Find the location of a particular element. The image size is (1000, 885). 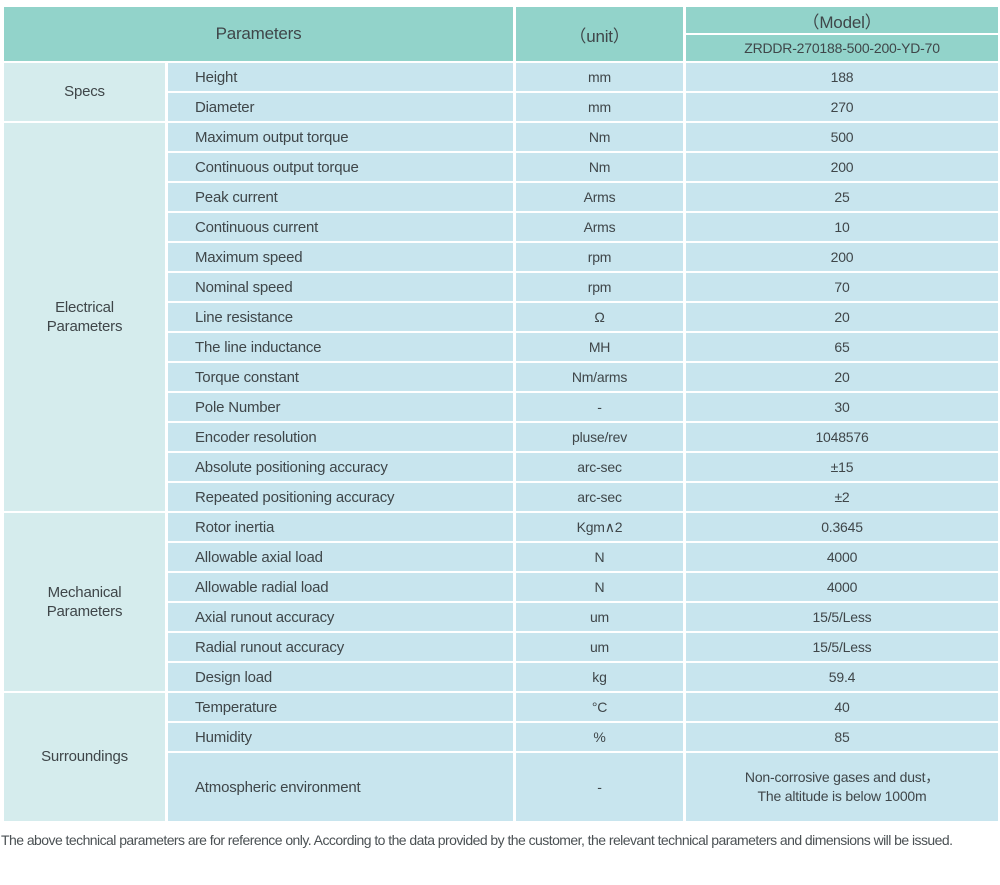

table-row: Absolute positioning accuracy arc-sec ±15 is located at coordinates (501, 467).